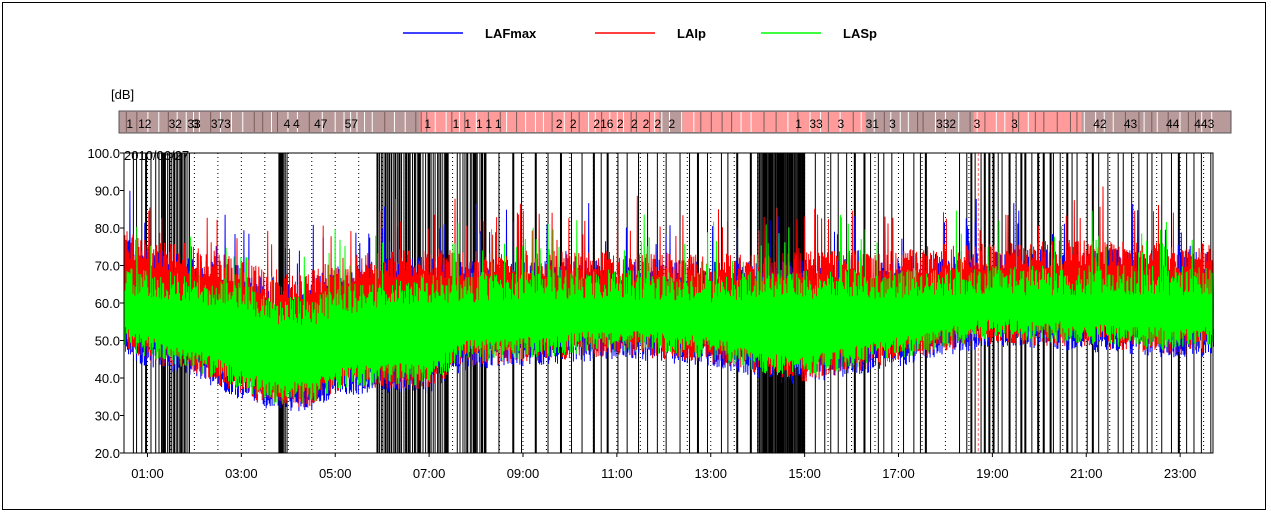 This screenshot has height=515, width=1271. Describe the element at coordinates (429, 473) in the screenshot. I see `x-tick-label: 07:00` at that location.